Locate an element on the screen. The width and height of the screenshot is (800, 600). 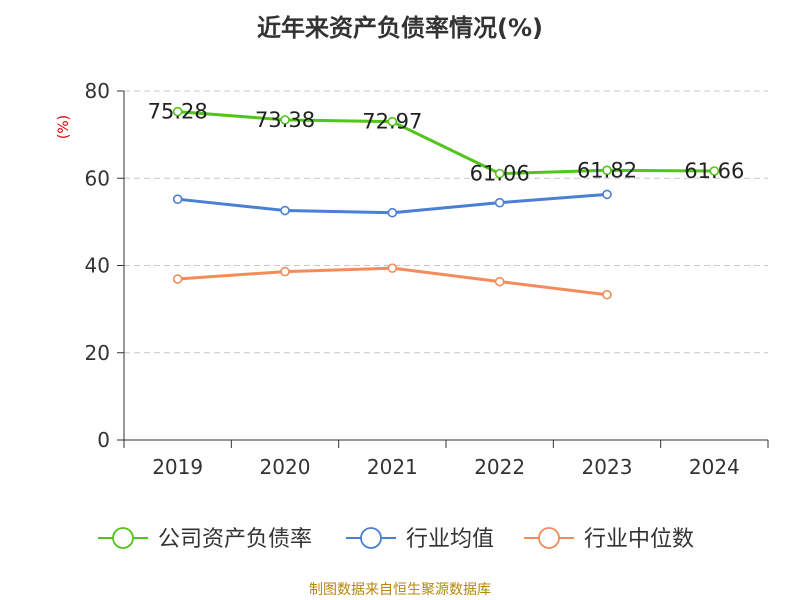
y-tick-label: 40 is located at coordinates (97, 266).